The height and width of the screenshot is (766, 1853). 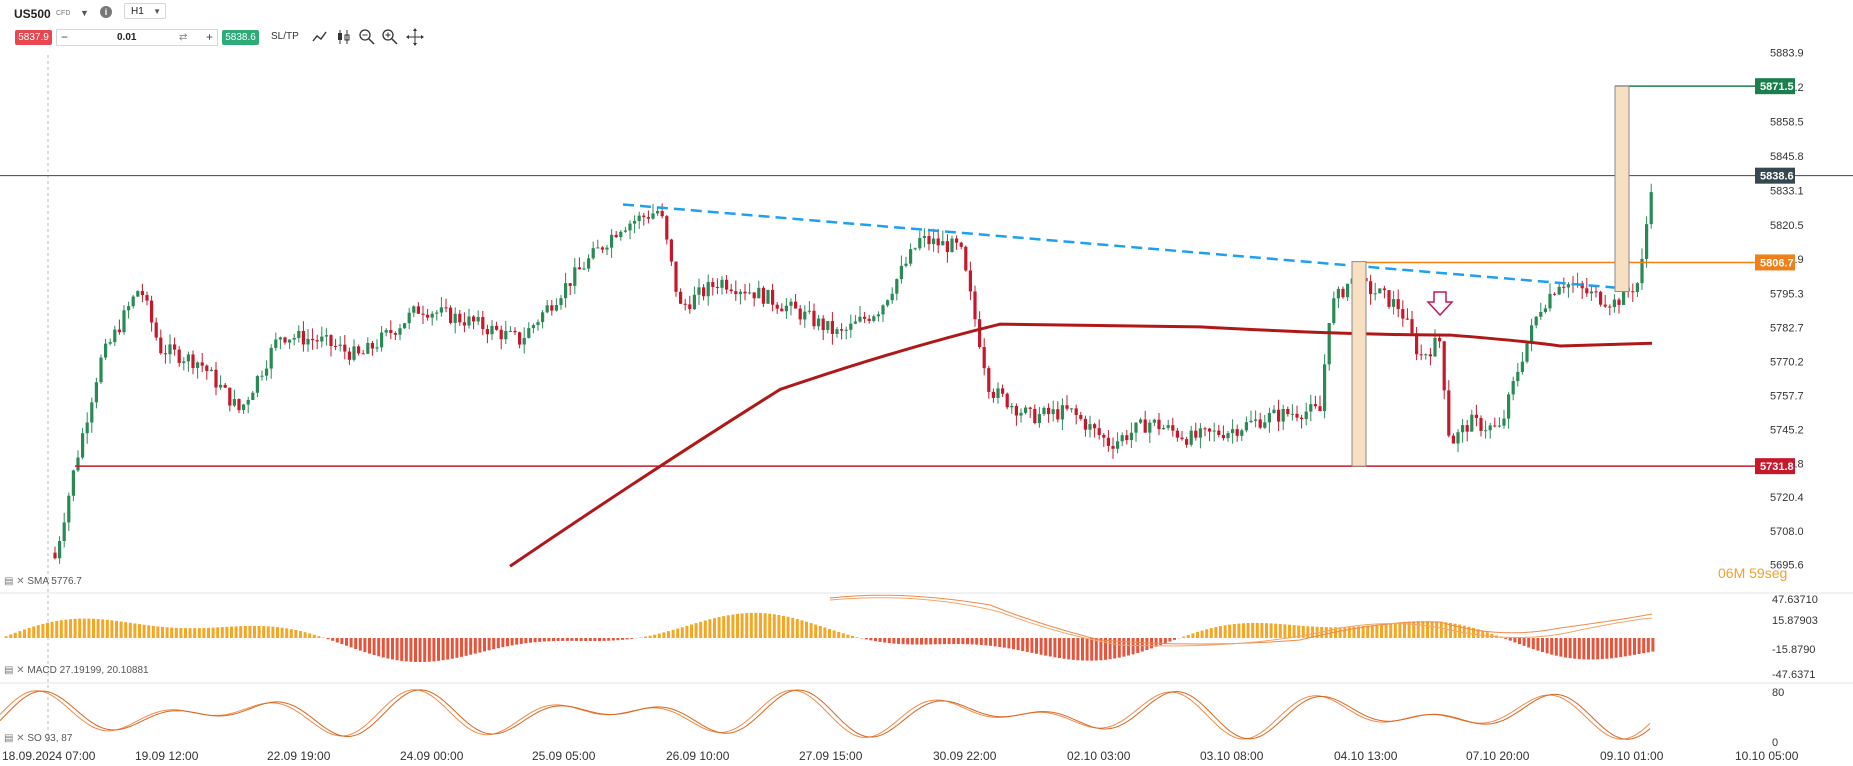 I want to click on sma-legend: ▤ ✕ SMA 5776.7, so click(x=43, y=581).